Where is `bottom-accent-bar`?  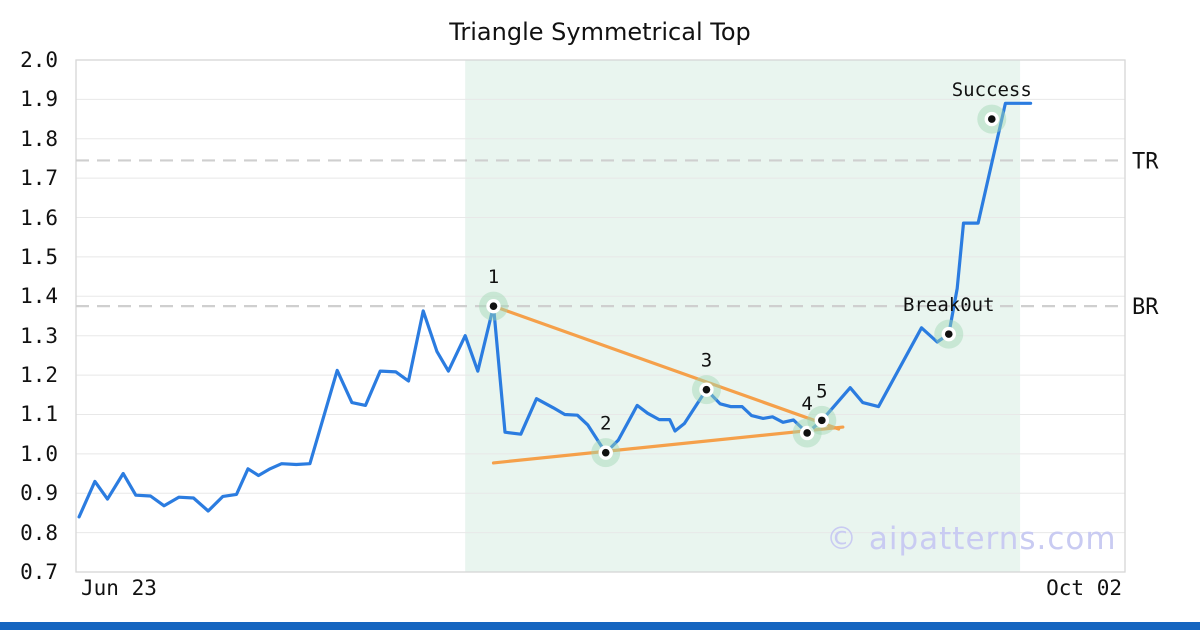 bottom-accent-bar is located at coordinates (600, 626).